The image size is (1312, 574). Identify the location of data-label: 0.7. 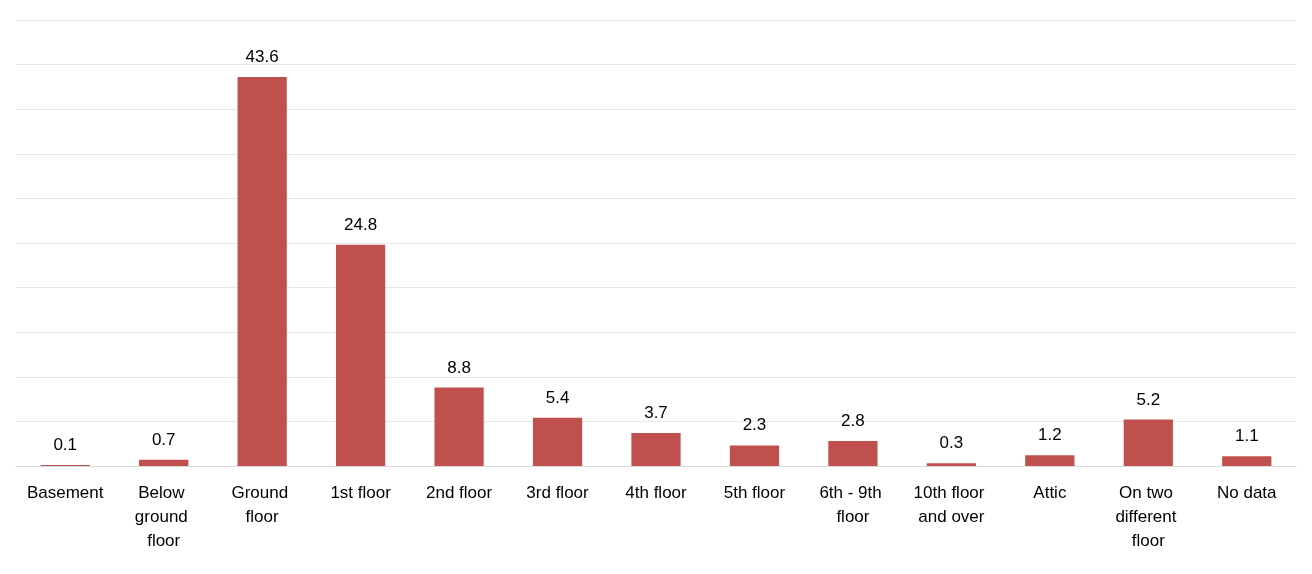
(163, 439).